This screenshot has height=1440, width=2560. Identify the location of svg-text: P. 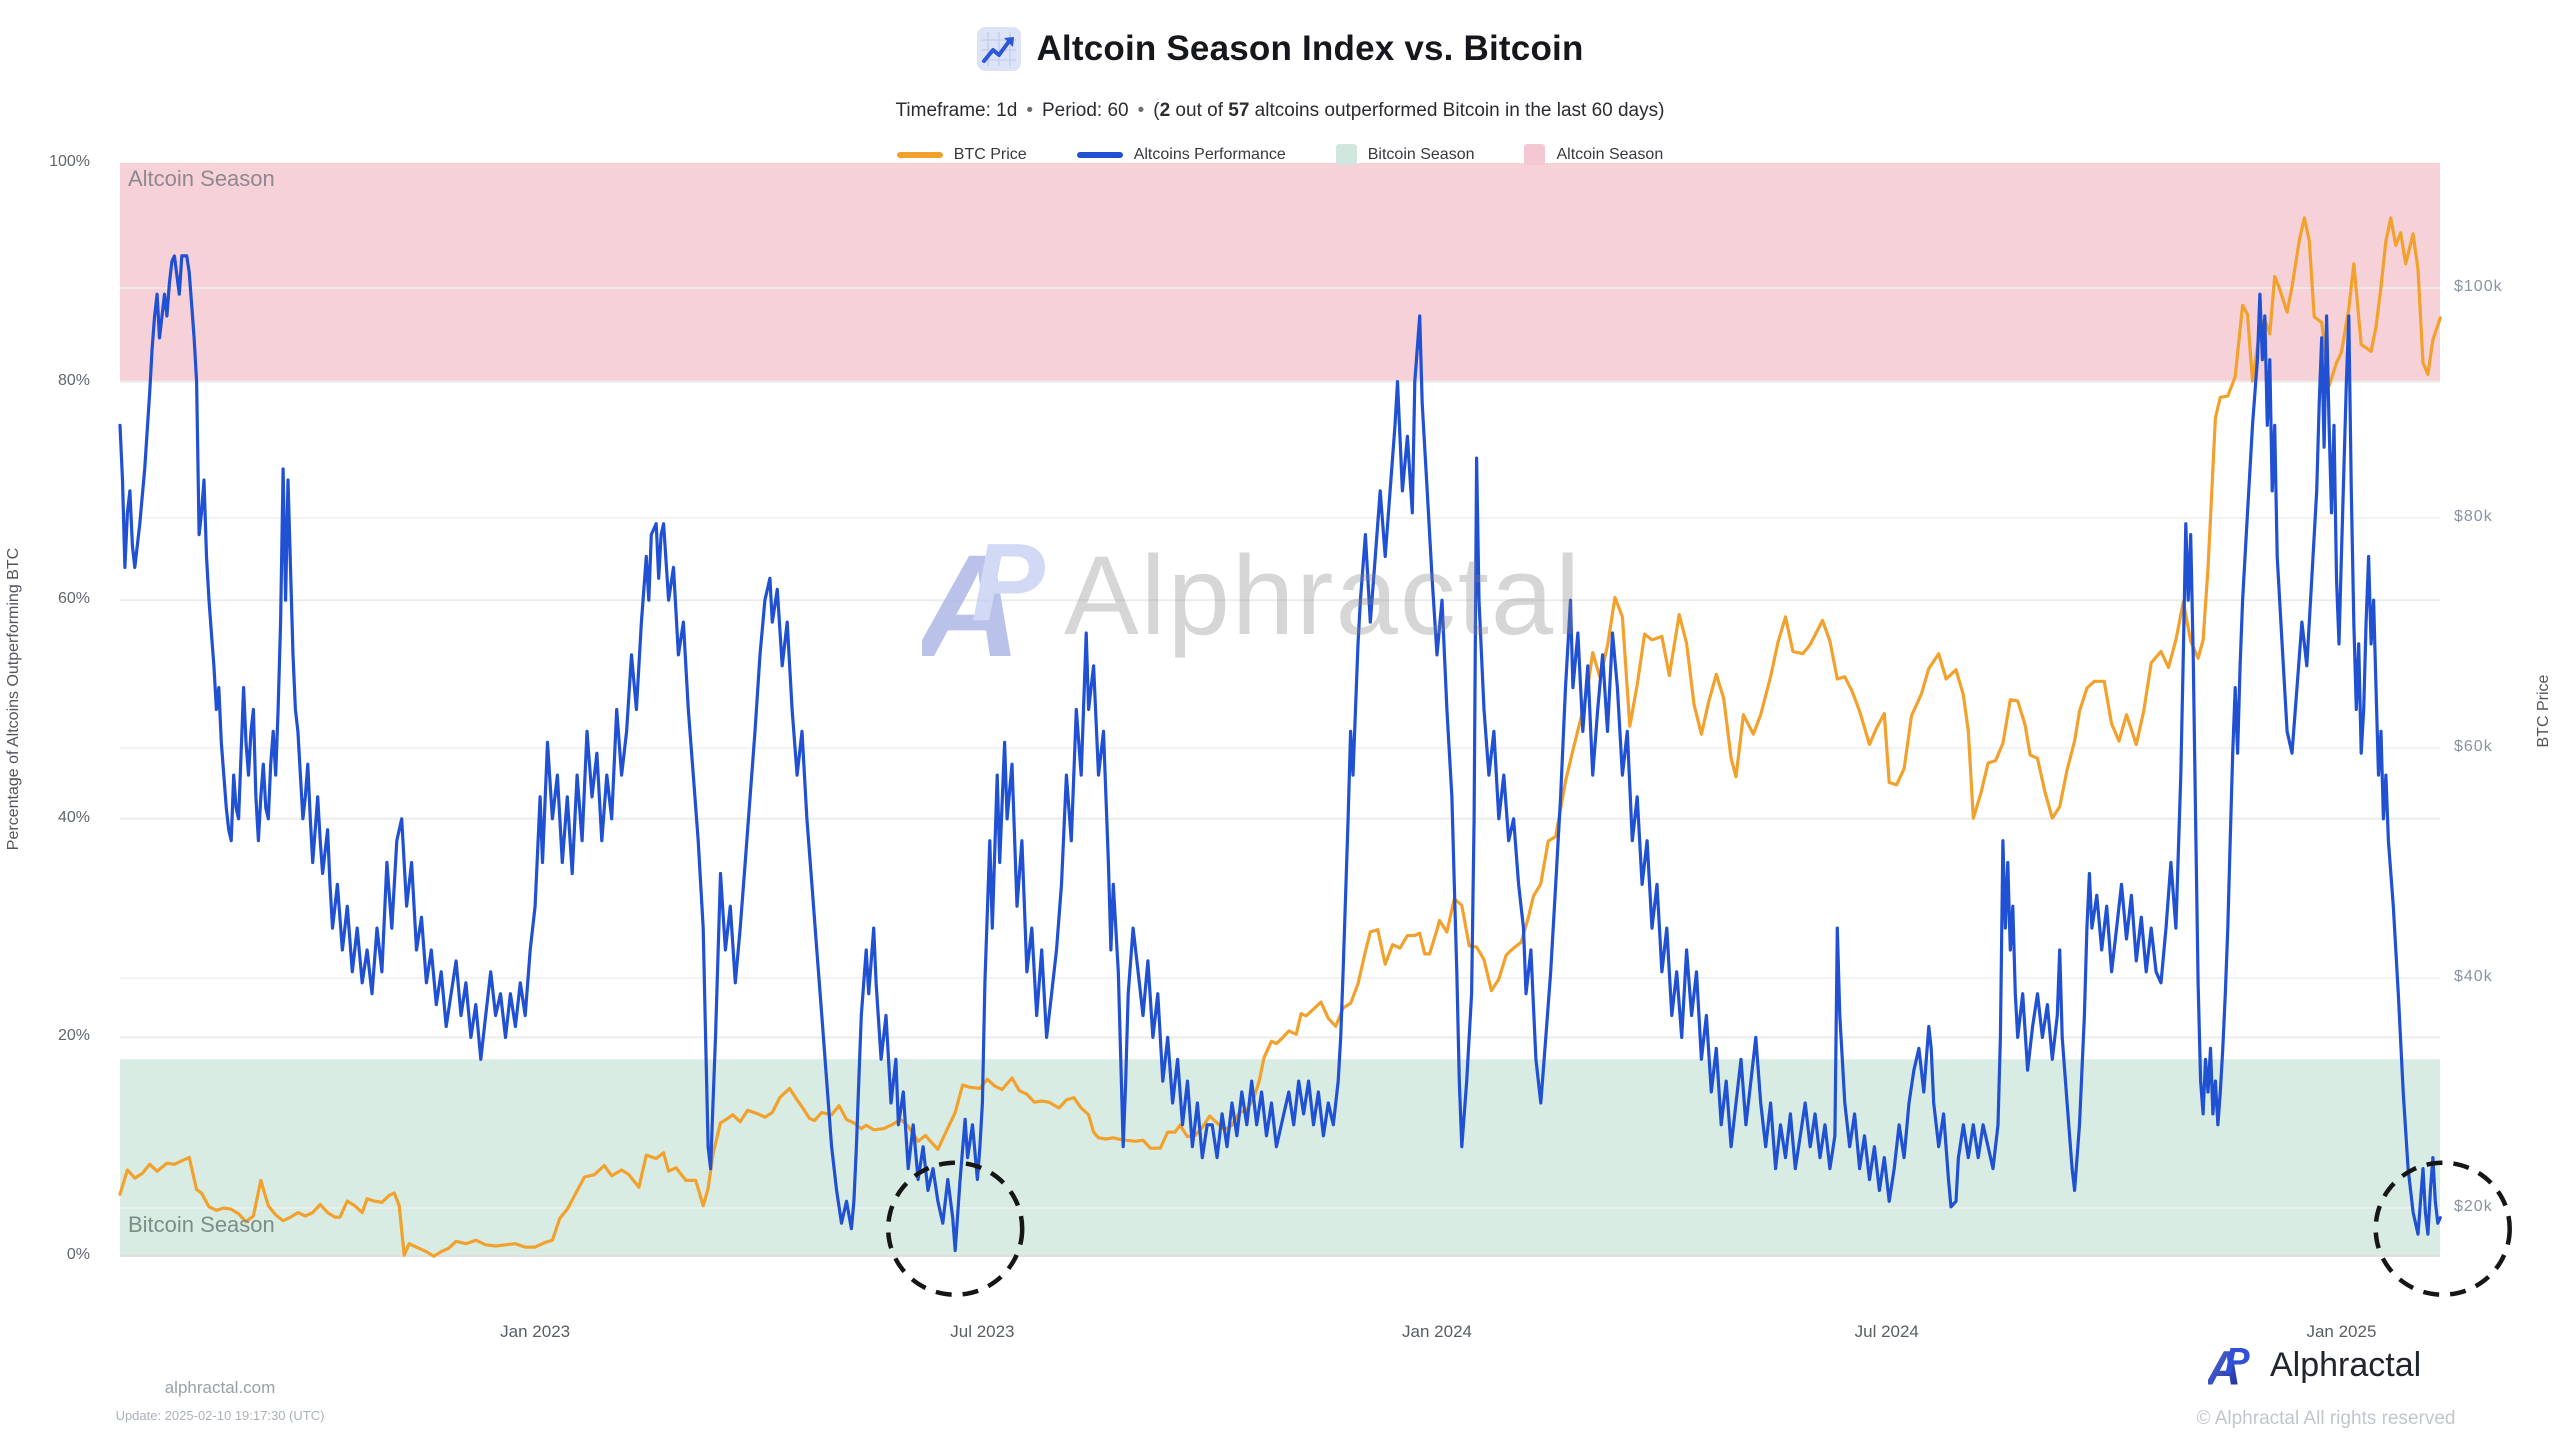
(2237, 1360).